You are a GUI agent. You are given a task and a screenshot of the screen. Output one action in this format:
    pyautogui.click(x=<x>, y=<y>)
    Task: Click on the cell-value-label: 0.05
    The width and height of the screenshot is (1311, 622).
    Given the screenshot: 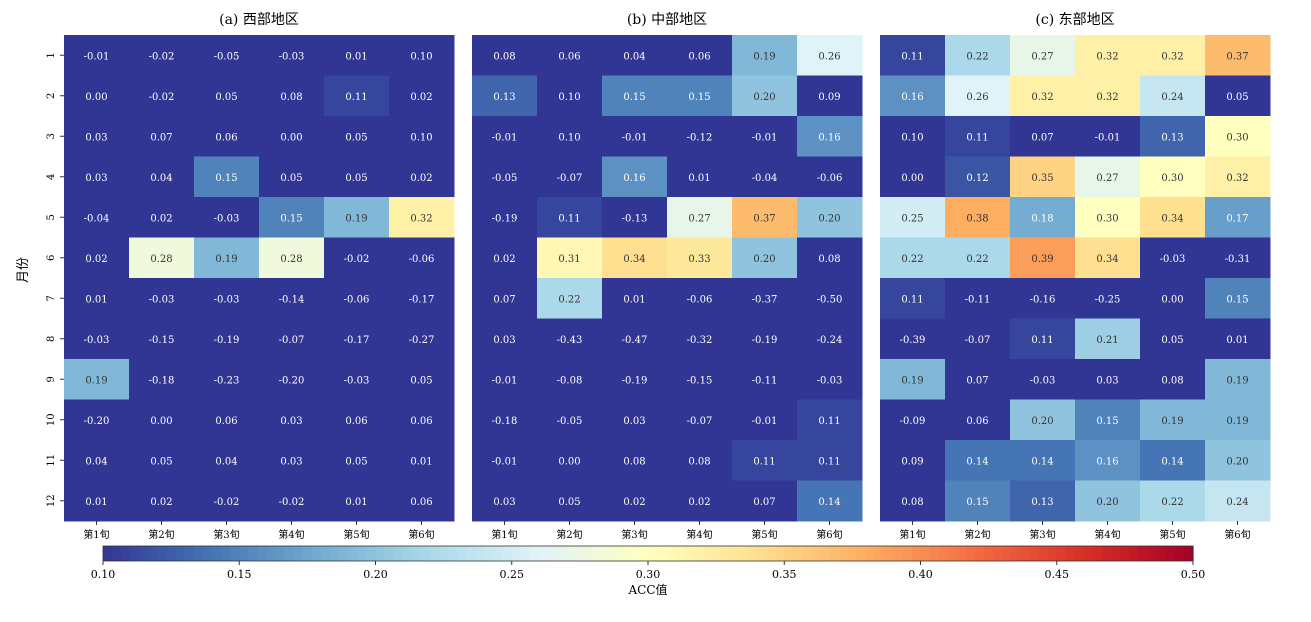 What is the action you would take?
    pyautogui.click(x=291, y=178)
    